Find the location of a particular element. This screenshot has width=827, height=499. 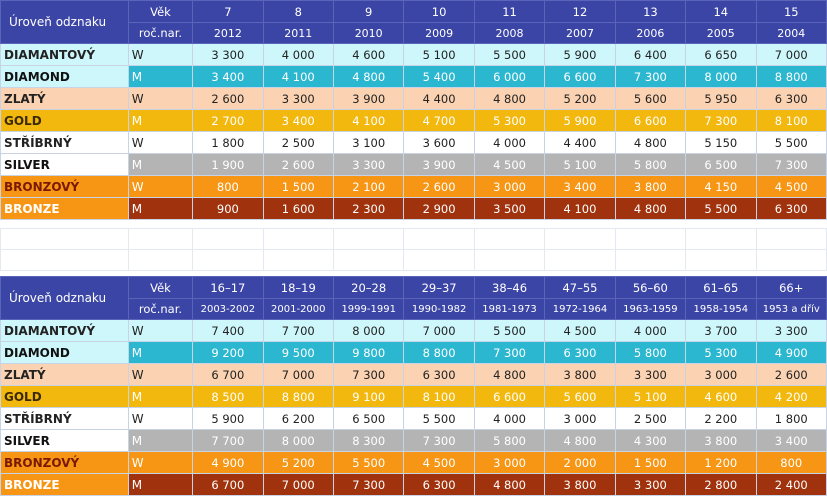

points-cell: 1 600 is located at coordinates (298, 208).